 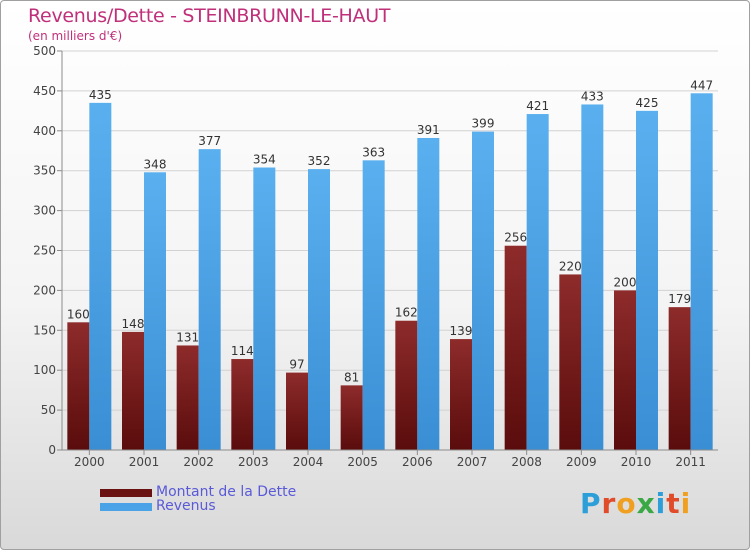 What do you see at coordinates (537, 282) in the screenshot?
I see `bar-revenue-2008` at bounding box center [537, 282].